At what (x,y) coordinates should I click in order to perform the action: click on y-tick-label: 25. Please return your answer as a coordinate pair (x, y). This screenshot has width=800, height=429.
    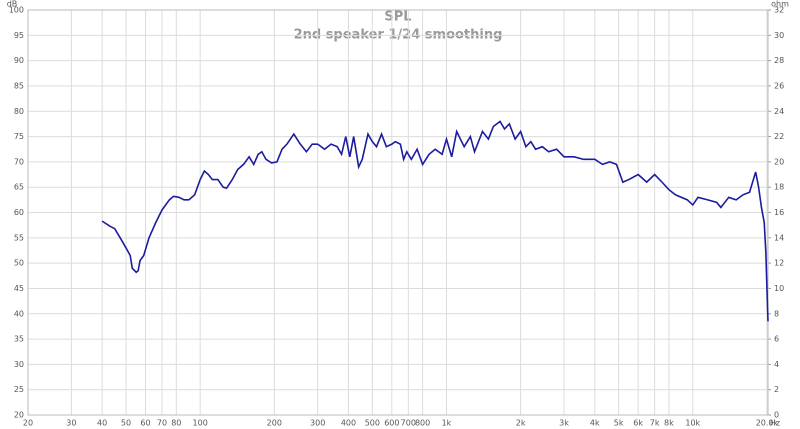
    Looking at the image, I should click on (19, 389).